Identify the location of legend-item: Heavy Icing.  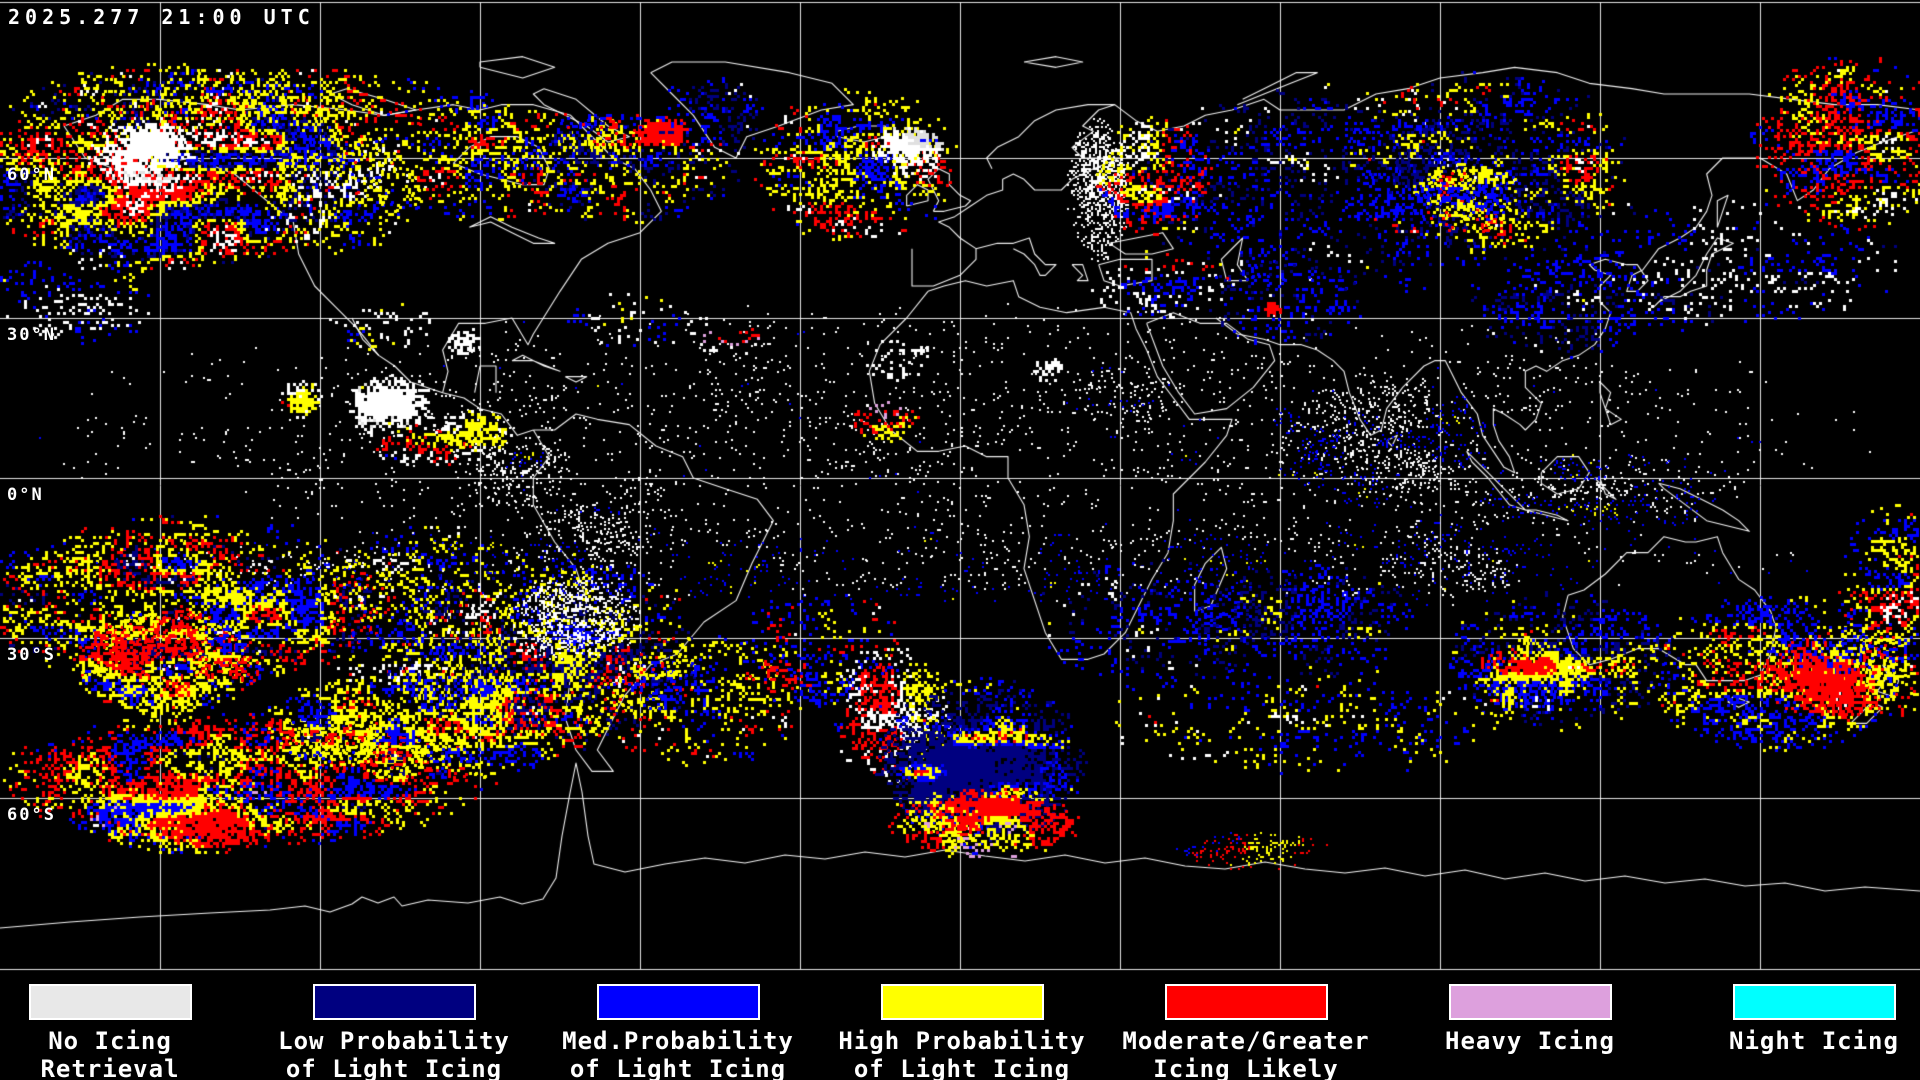
(1530, 1019).